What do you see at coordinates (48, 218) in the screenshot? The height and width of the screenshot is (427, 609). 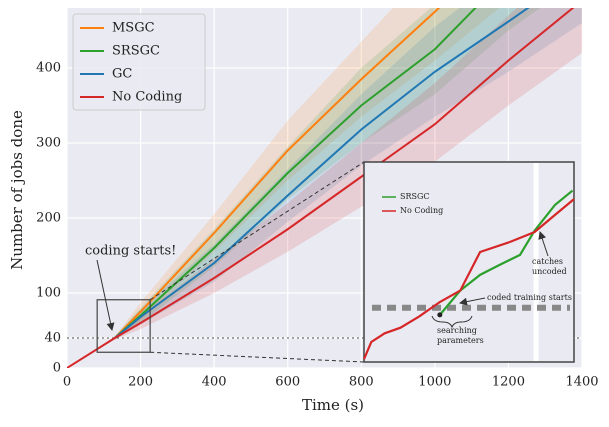 I see `y-tick-label: 200` at bounding box center [48, 218].